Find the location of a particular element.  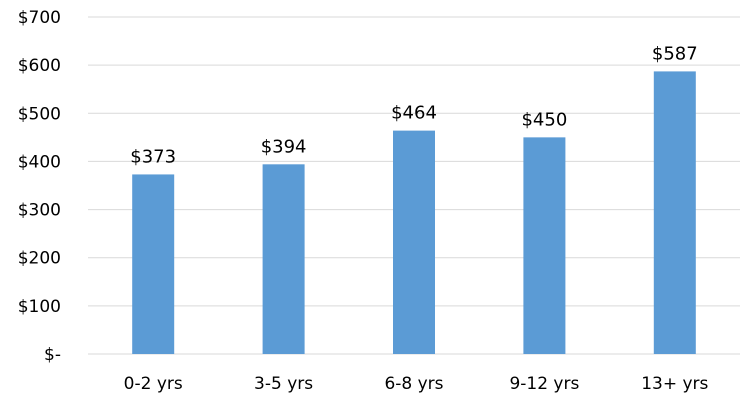

y-tick-label: $300 is located at coordinates (39, 211).